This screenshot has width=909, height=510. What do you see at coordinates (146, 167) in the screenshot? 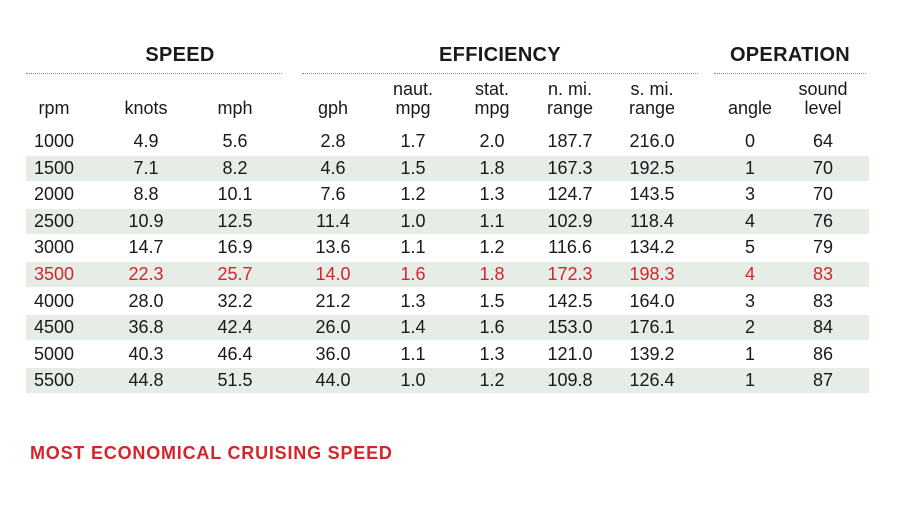
I see `cell-knots: 7.1` at bounding box center [146, 167].